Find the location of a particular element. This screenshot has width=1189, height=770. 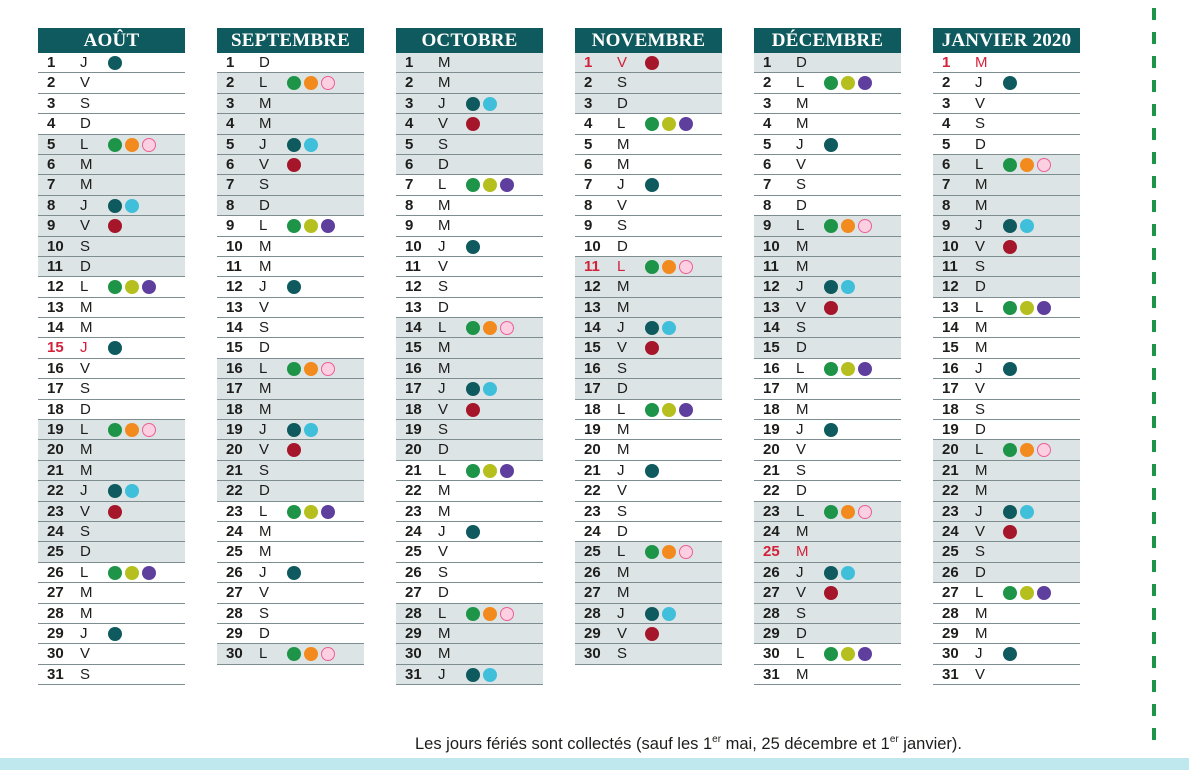

day-row: 14 S is located at coordinates (290, 328).